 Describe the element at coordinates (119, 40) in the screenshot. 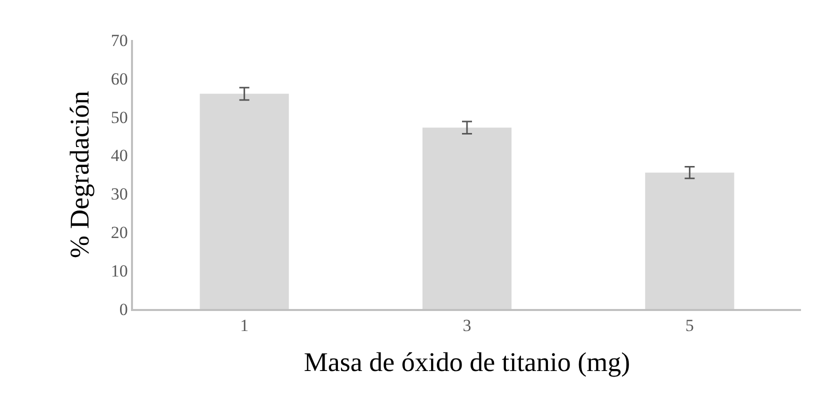

I see `y-tick-label: 70` at that location.